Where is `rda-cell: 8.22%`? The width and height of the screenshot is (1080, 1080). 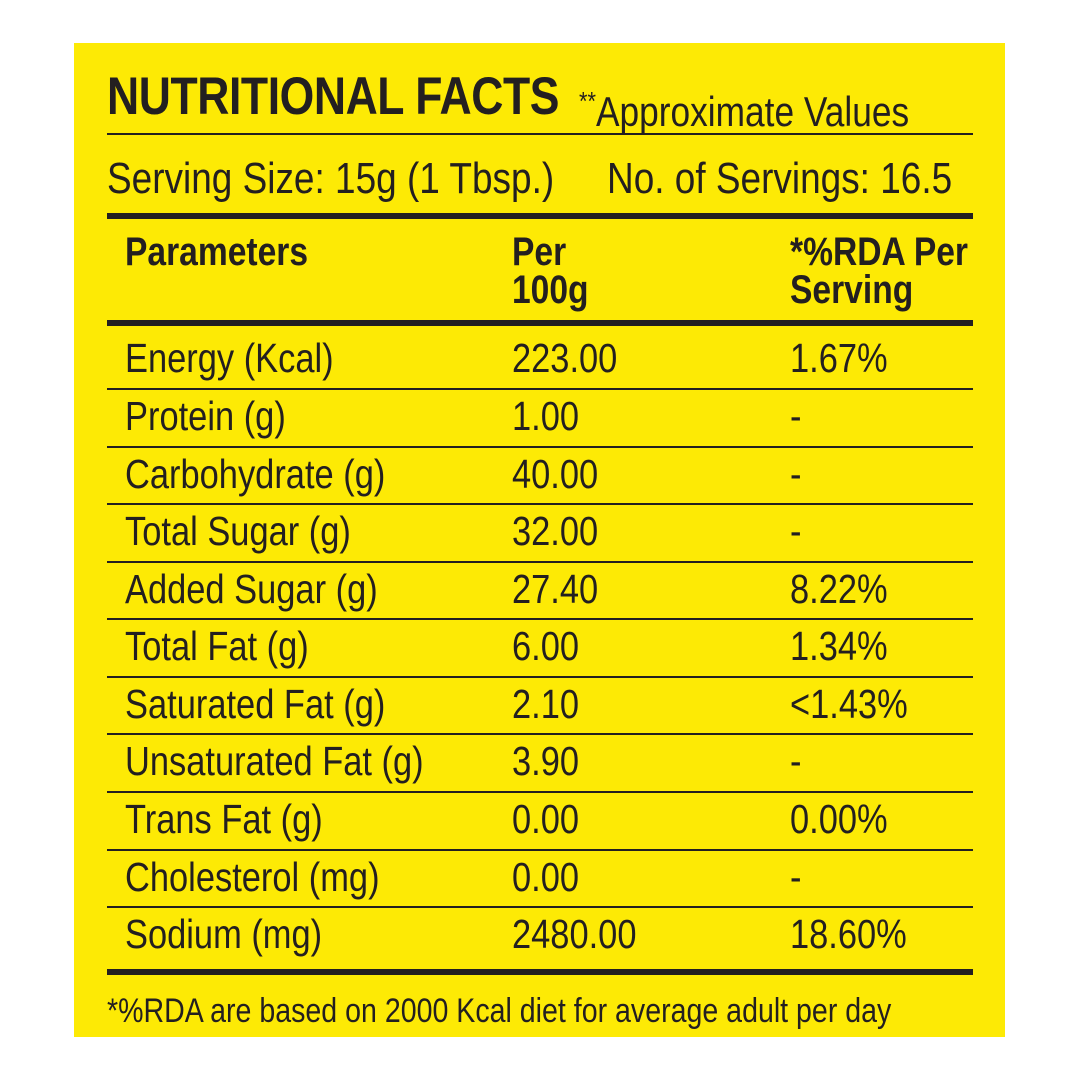
rda-cell: 8.22% is located at coordinates (839, 589).